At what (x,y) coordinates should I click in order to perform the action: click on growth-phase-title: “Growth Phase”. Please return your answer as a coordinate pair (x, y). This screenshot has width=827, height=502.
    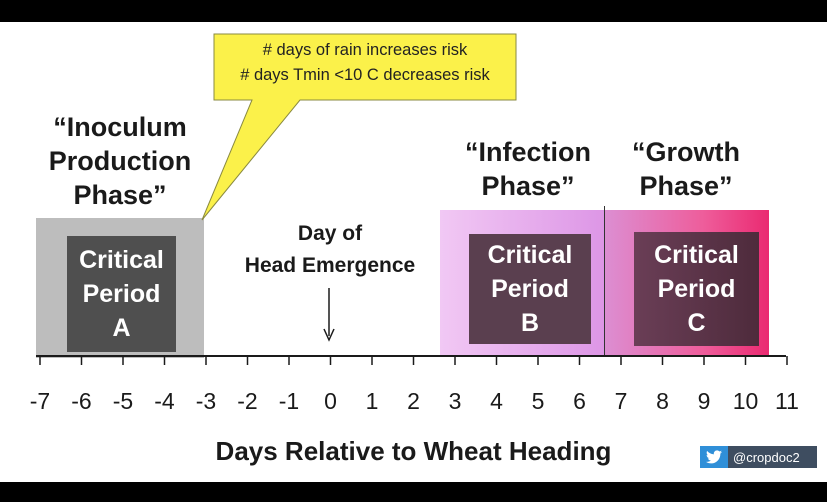
    Looking at the image, I should click on (686, 169).